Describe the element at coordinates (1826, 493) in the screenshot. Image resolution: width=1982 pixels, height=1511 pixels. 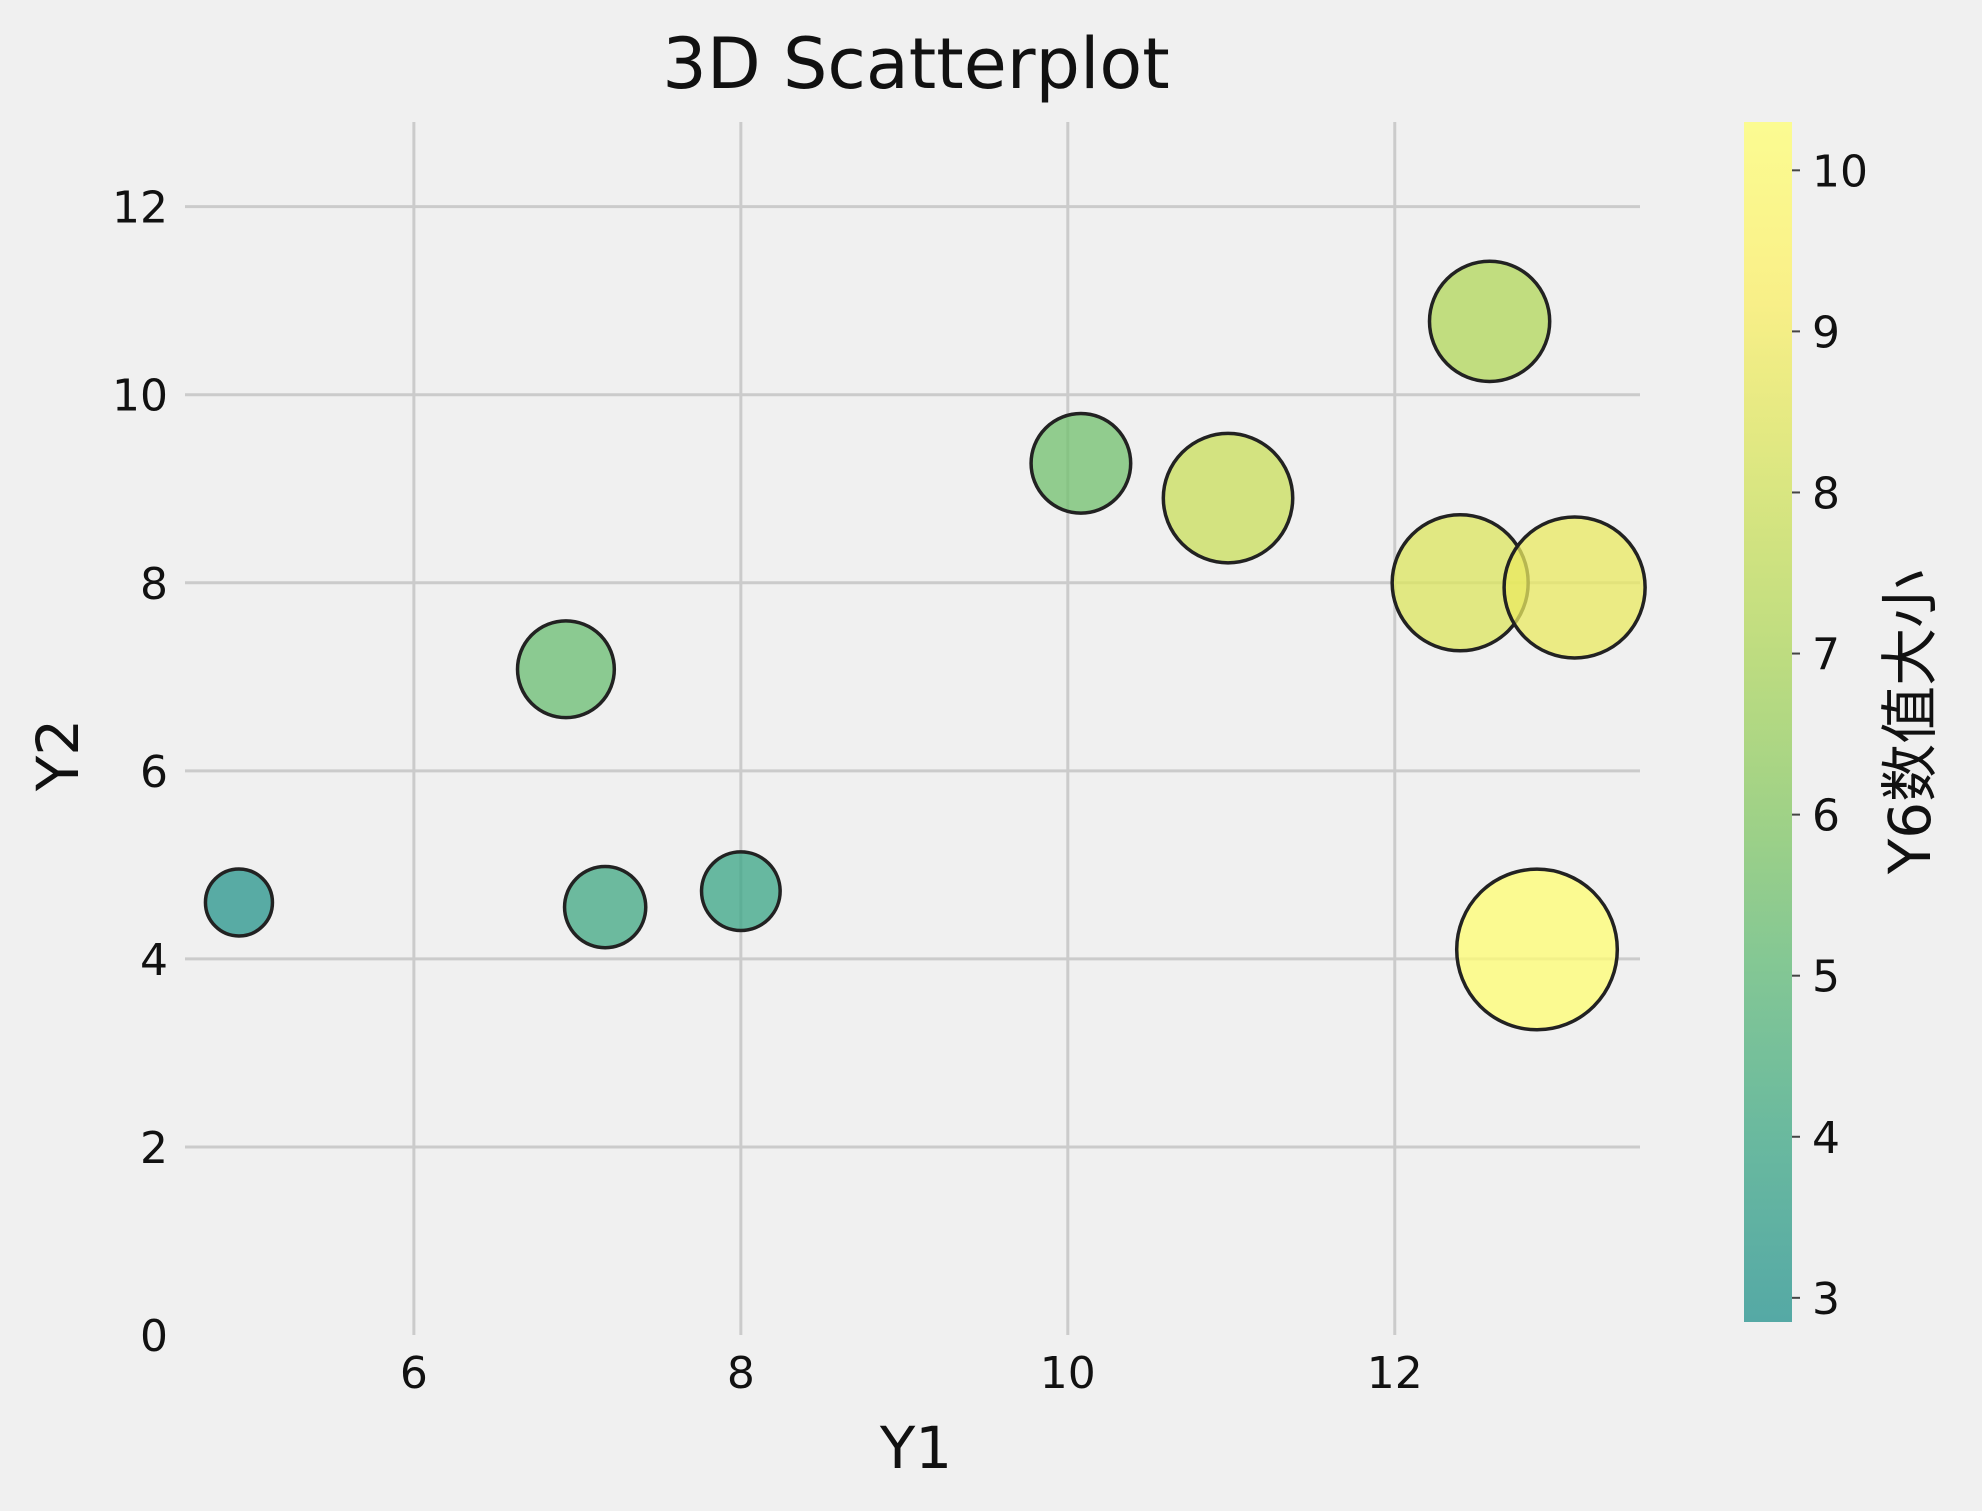
I see `colorbar-tick-label: 8` at that location.